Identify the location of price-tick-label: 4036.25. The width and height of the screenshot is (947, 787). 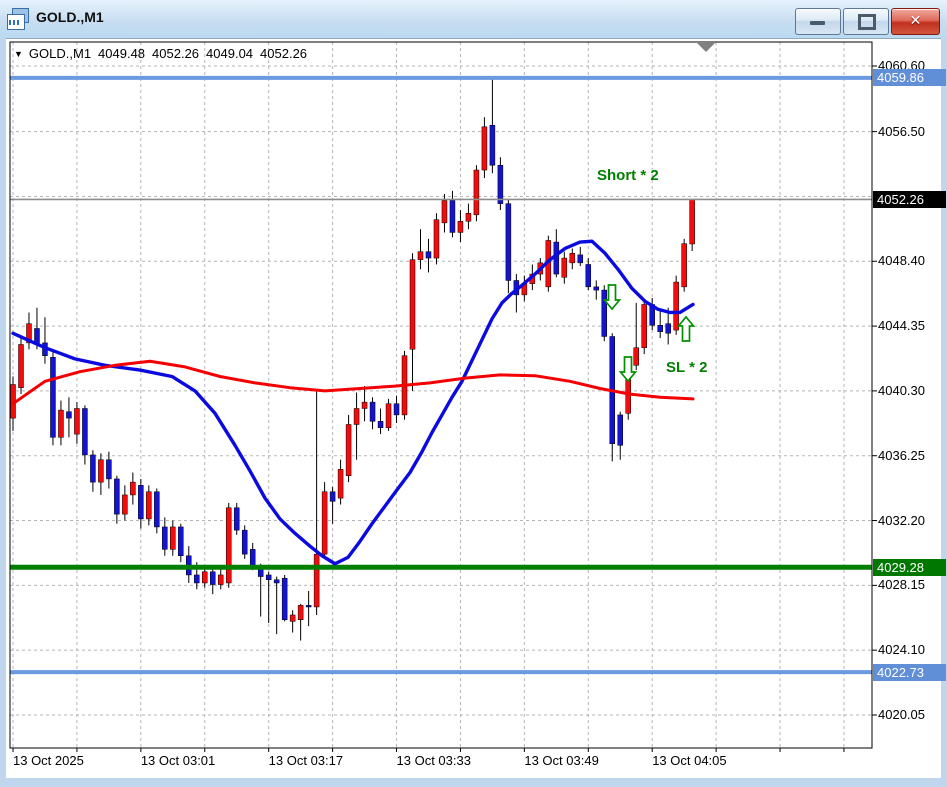
(901, 455).